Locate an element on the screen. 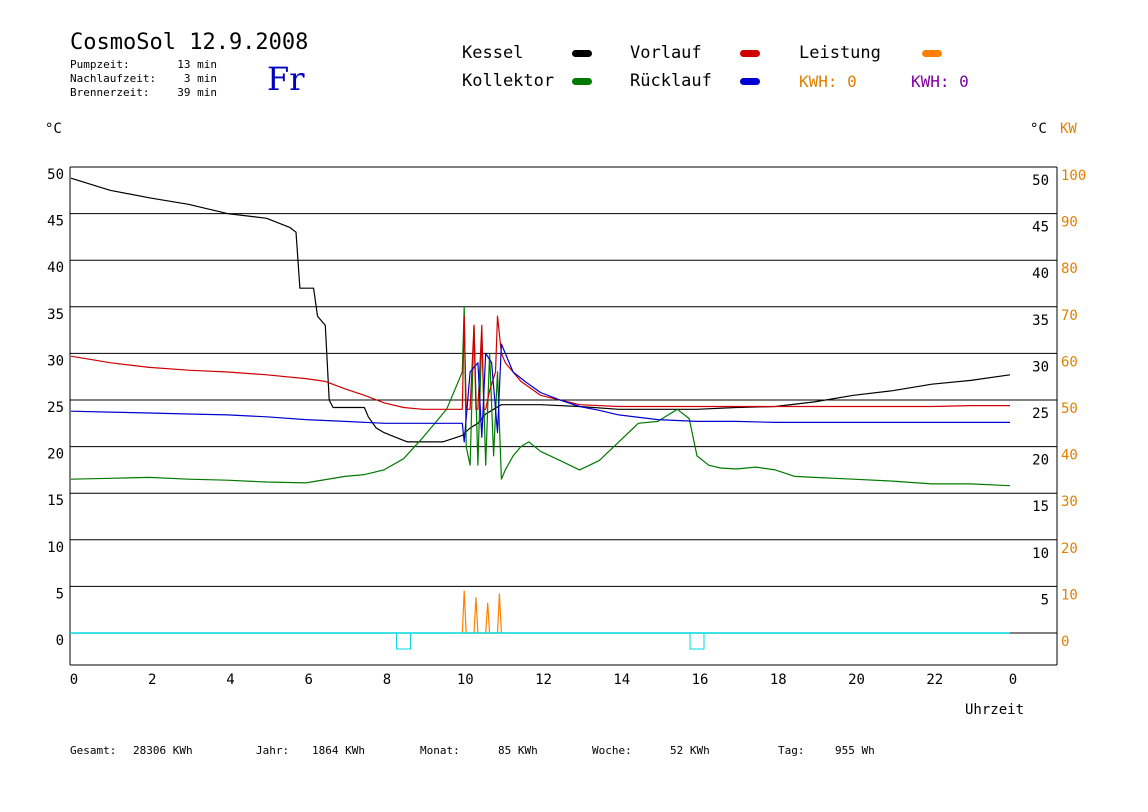 This screenshot has width=1148, height=812. footer-monat-value: 85 KWh is located at coordinates (518, 750).